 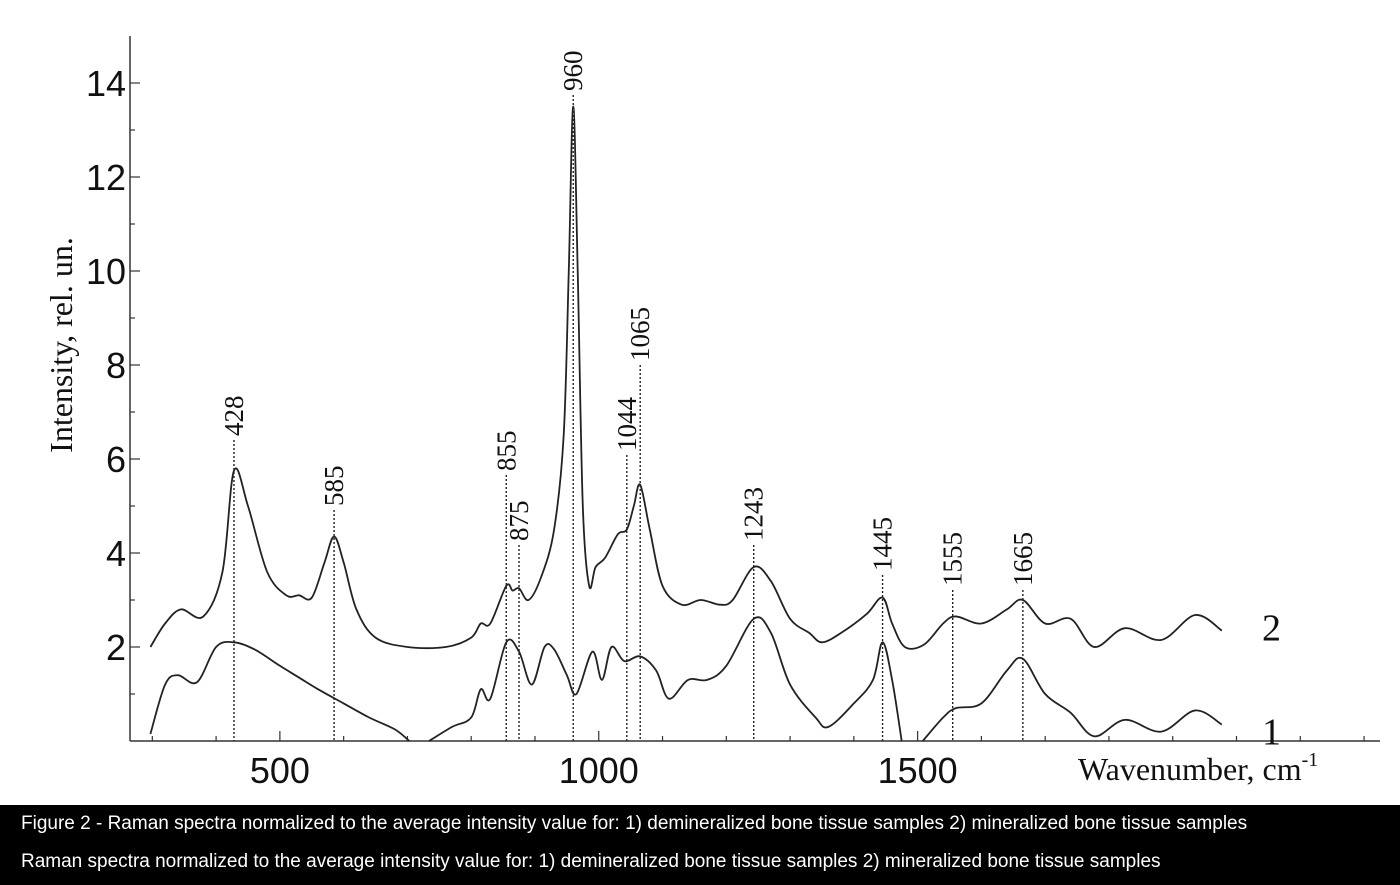 I want to click on peak-label: 960, so click(x=573, y=71).